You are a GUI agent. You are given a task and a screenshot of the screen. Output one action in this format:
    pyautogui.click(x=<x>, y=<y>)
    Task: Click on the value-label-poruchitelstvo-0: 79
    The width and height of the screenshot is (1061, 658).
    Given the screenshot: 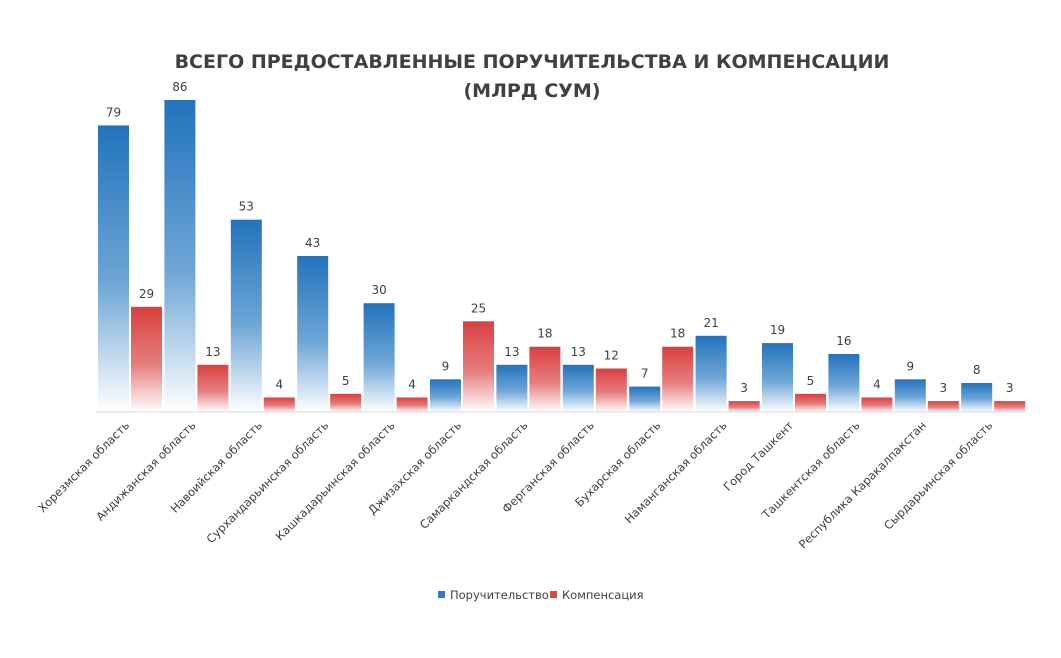 What is the action you would take?
    pyautogui.click(x=113, y=112)
    